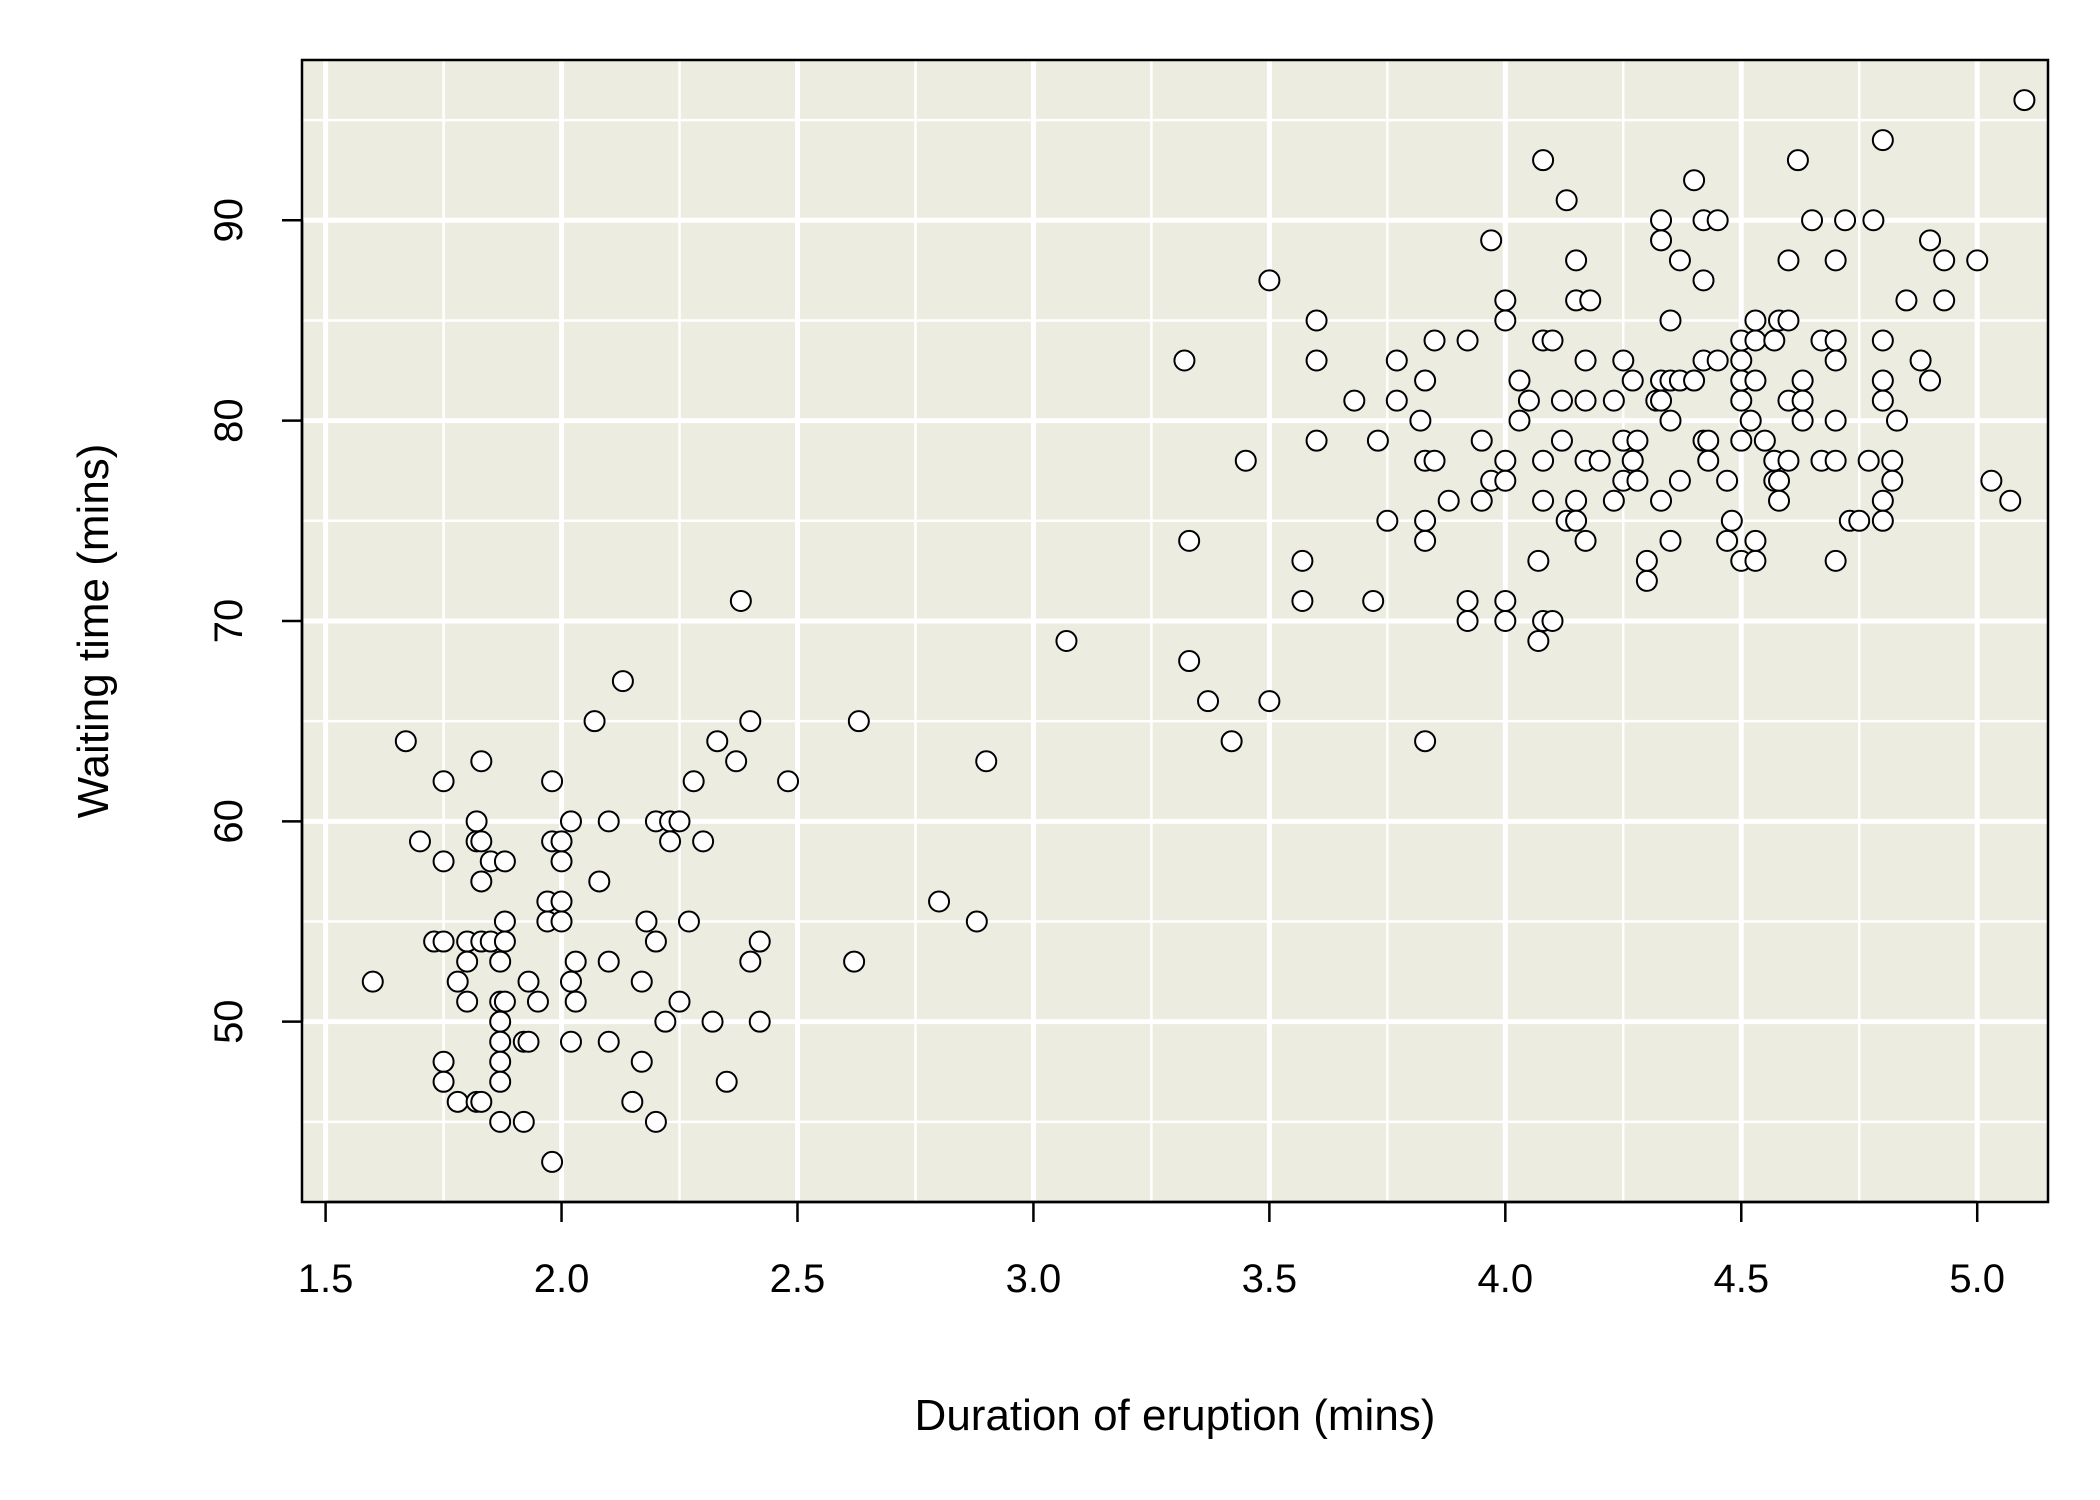 This screenshot has height=1500, width=2100. Describe the element at coordinates (1175, 1415) in the screenshot. I see `x-axis-title: Duration of eruption (mins)` at that location.